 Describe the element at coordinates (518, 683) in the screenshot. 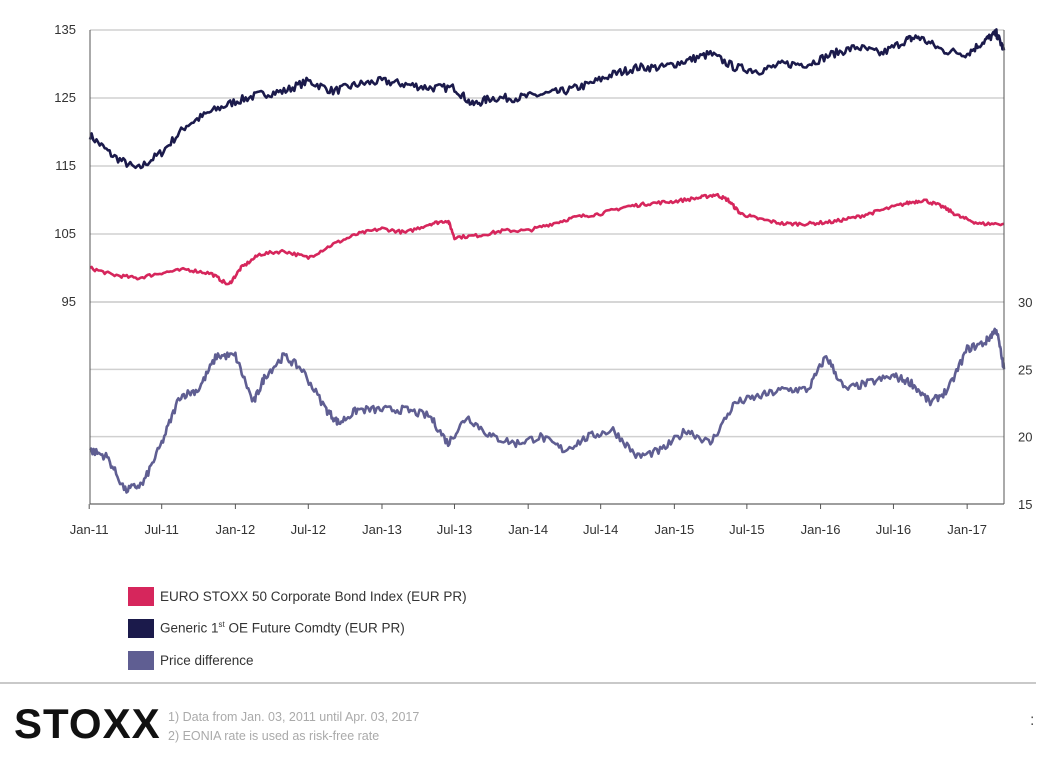

I see `footer-divider` at that location.